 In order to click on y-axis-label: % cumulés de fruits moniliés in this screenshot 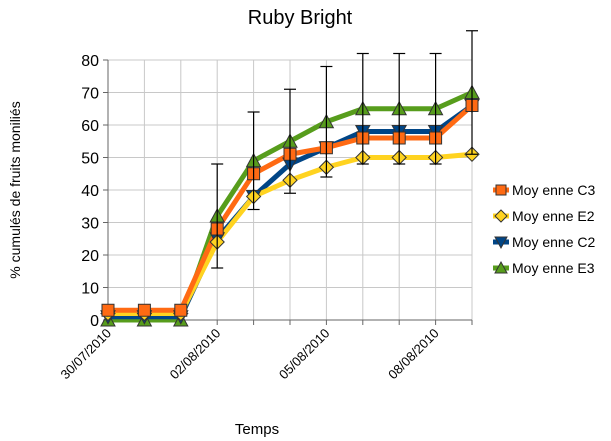, I will do `click(15, 189)`.